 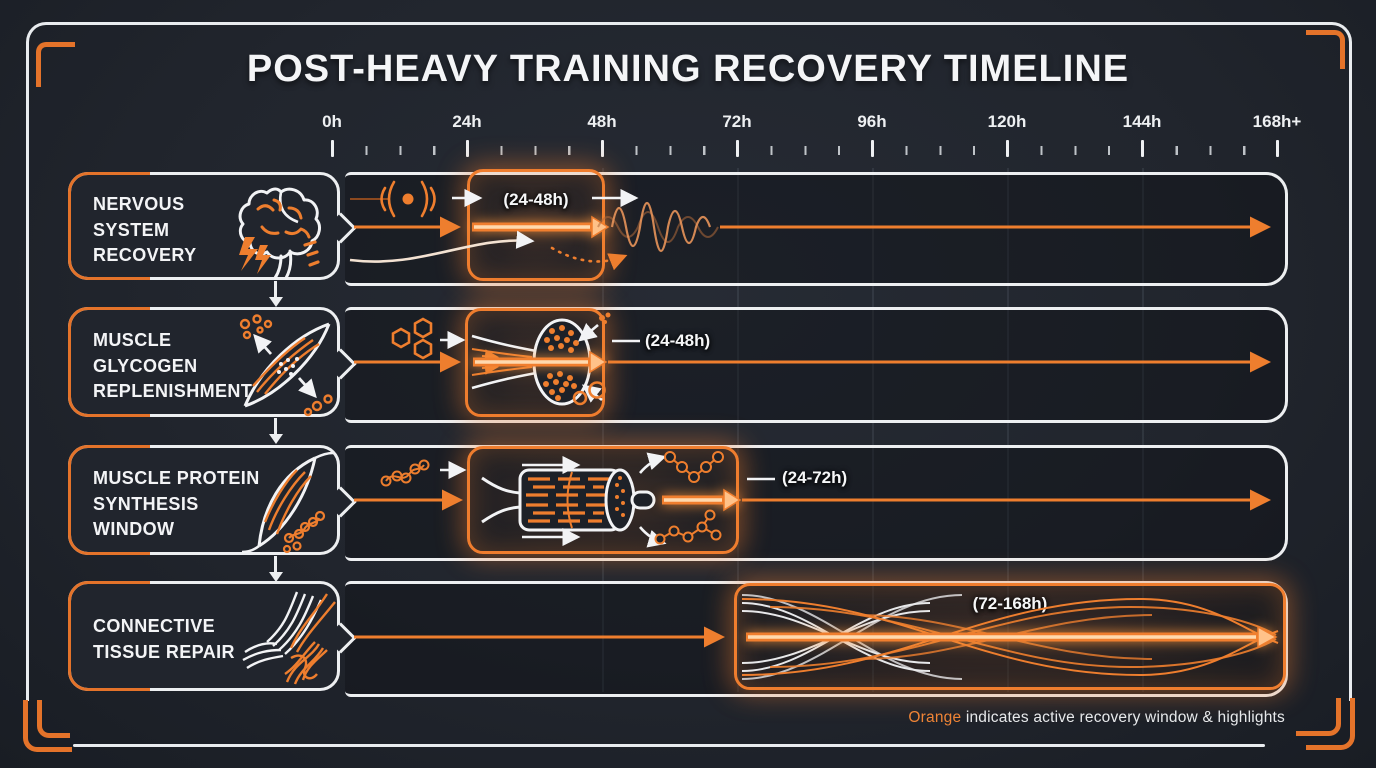 I want to click on row-label-box-muscle-protein: MUSCLE PROTEIN SYNTHESIS WINDOW, so click(x=204, y=500).